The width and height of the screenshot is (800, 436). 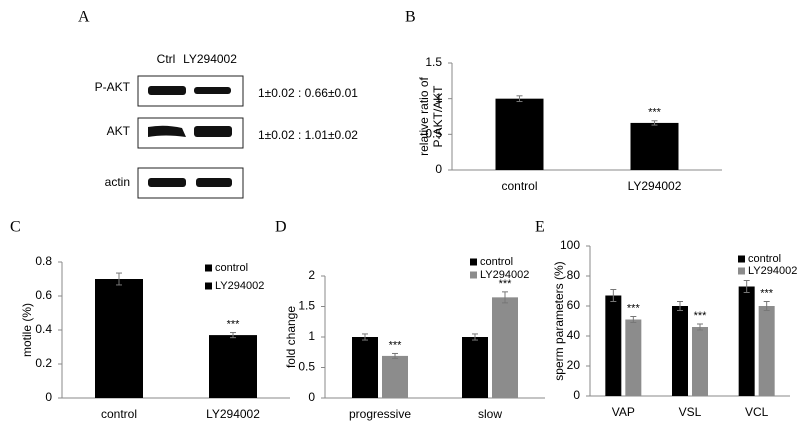 What do you see at coordinates (43, 261) in the screenshot?
I see `y-tick-label: 0.8` at bounding box center [43, 261].